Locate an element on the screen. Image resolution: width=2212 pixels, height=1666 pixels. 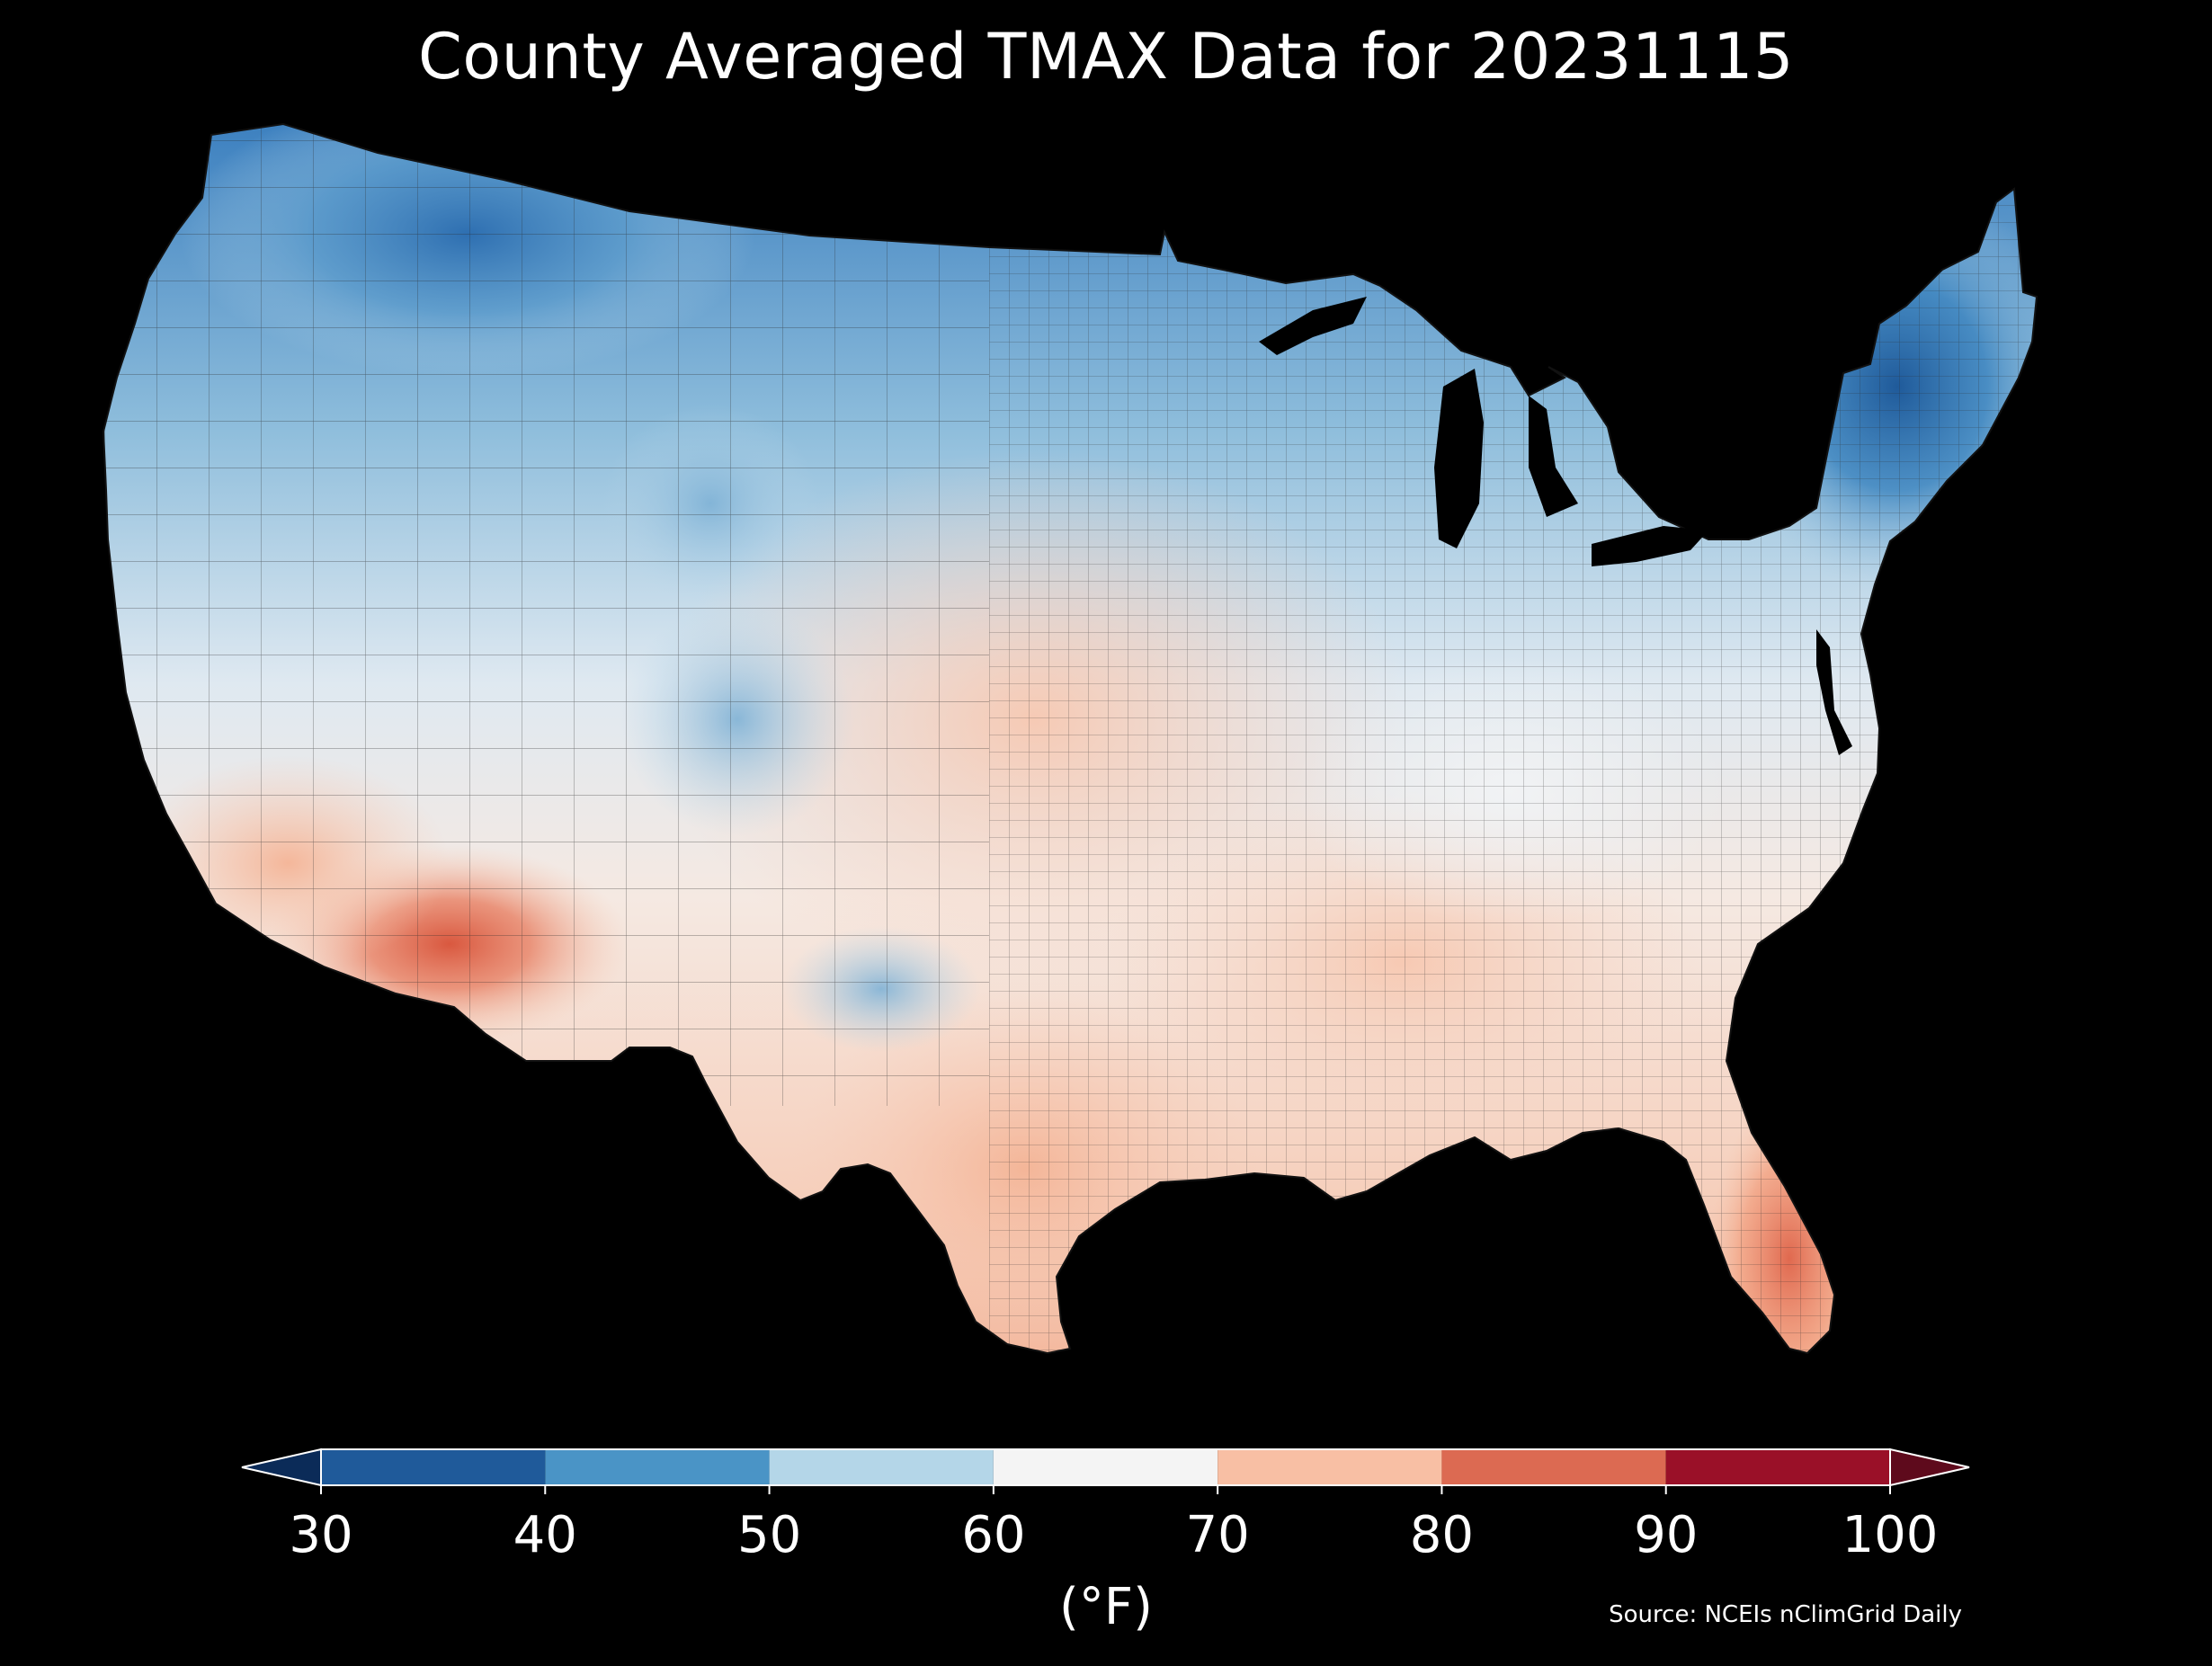
colorbar-units-label: (°F) is located at coordinates (1106, 1607).